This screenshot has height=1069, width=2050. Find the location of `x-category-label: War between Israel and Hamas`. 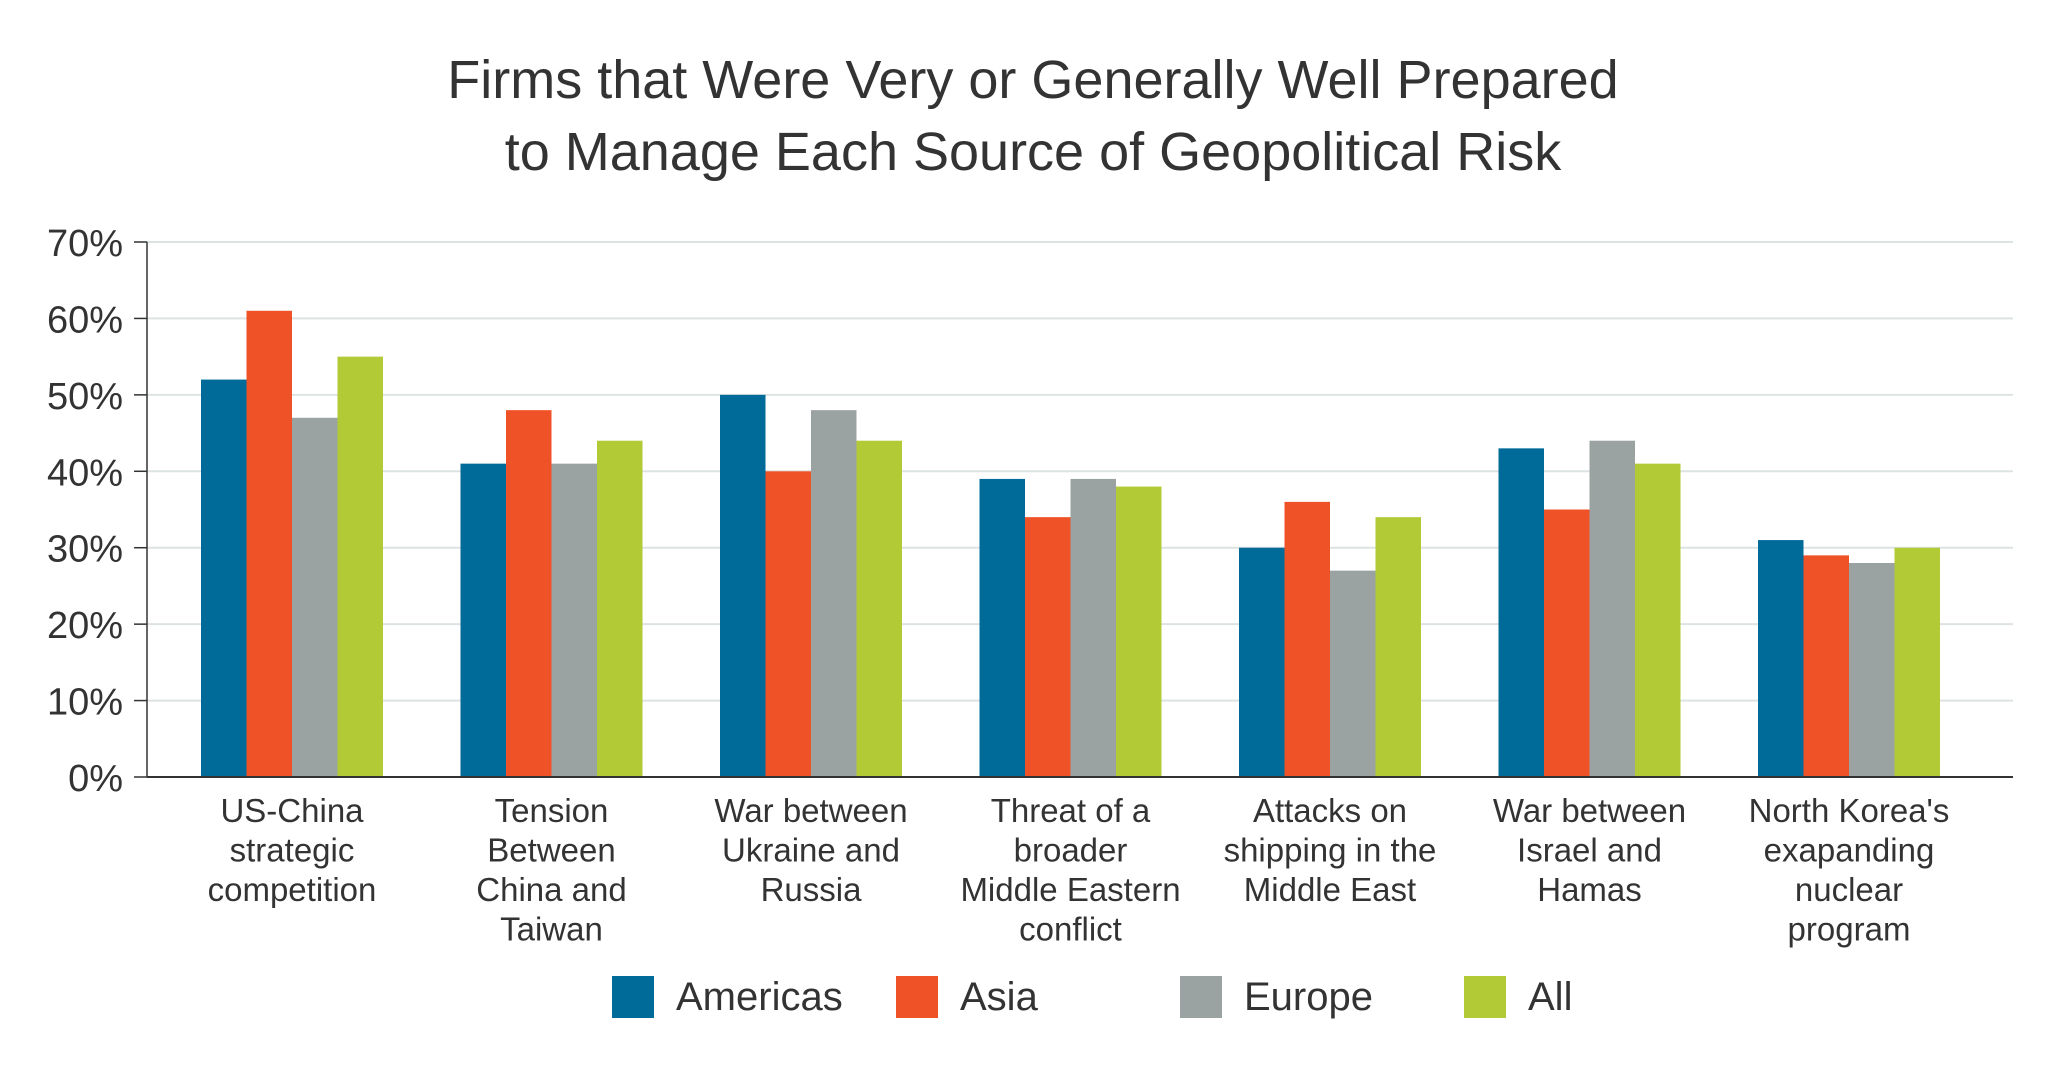

x-category-label: War between Israel and Hamas is located at coordinates (1589, 850).